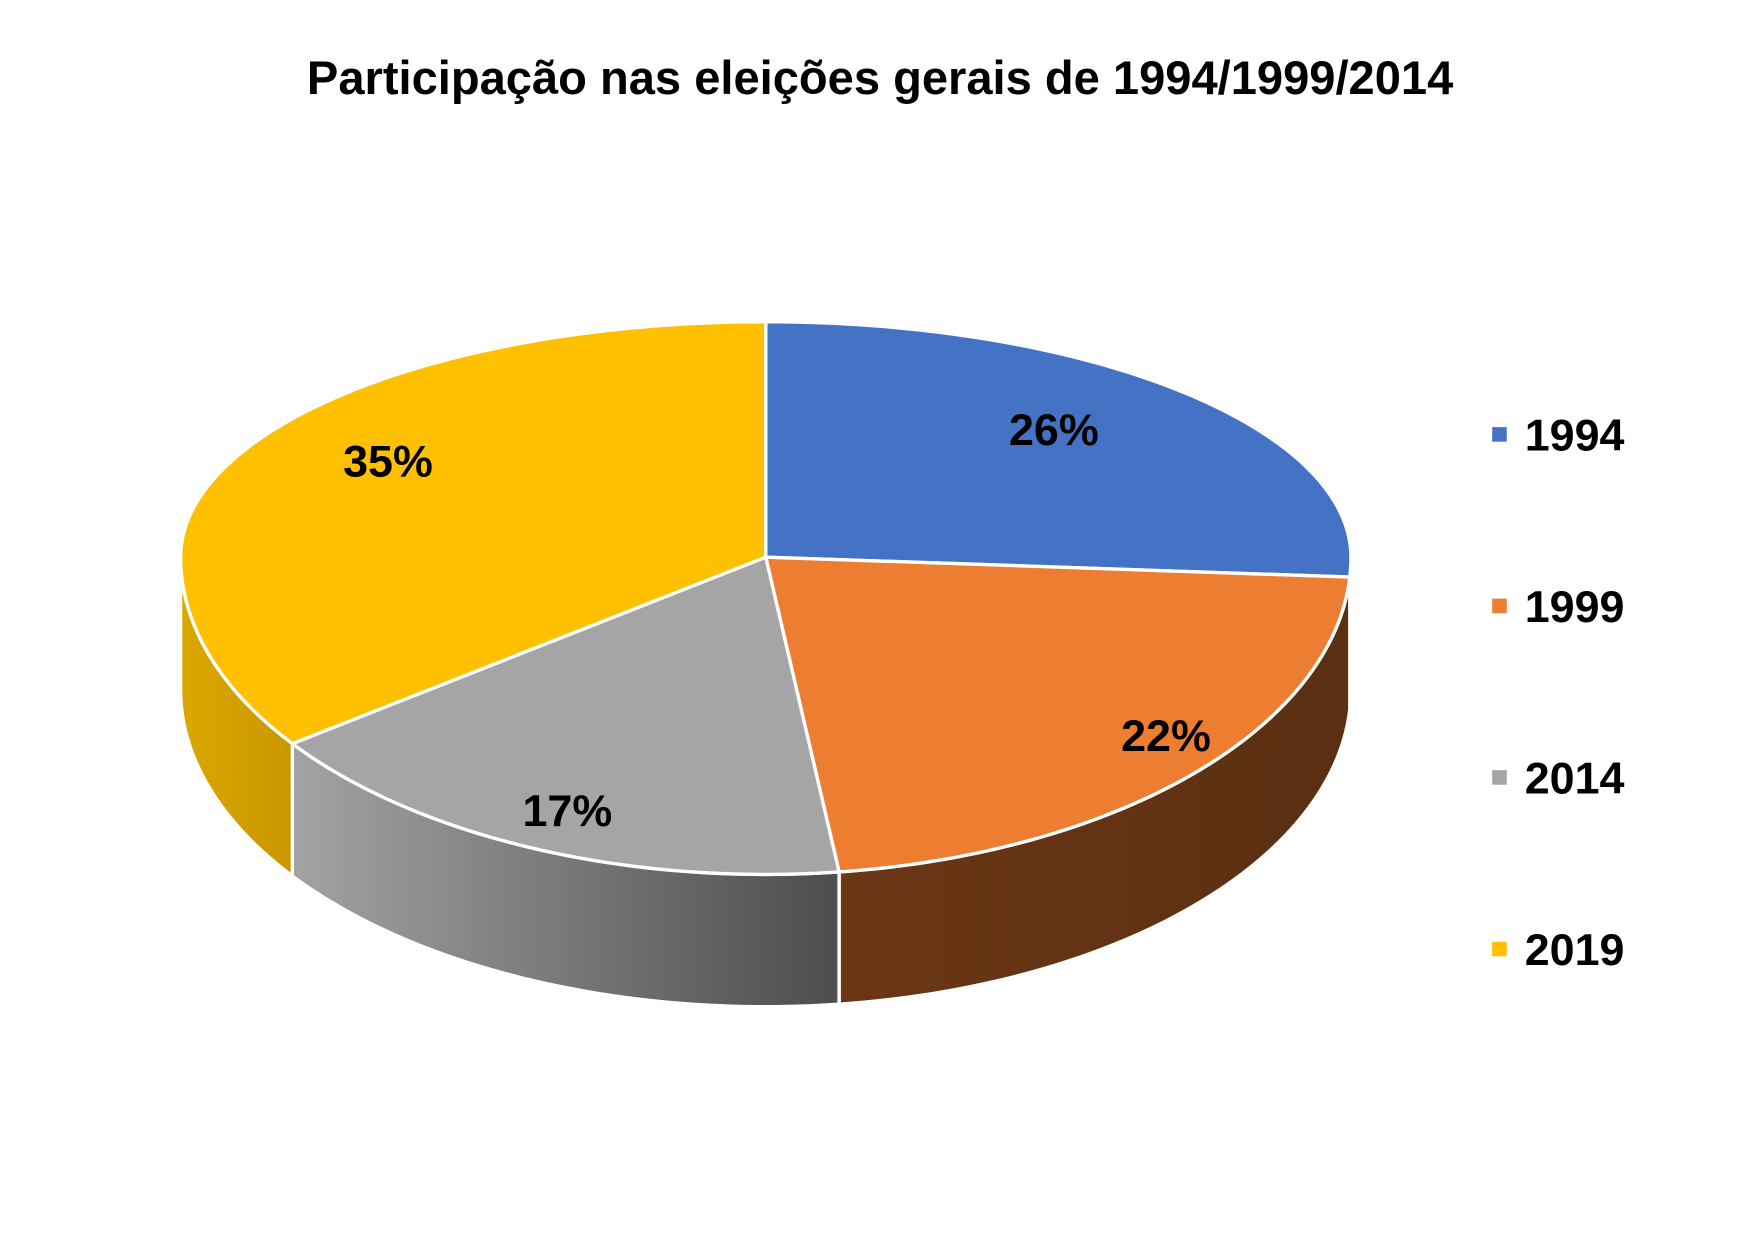  I want to click on legend-swatch-2019, so click(1499, 949).